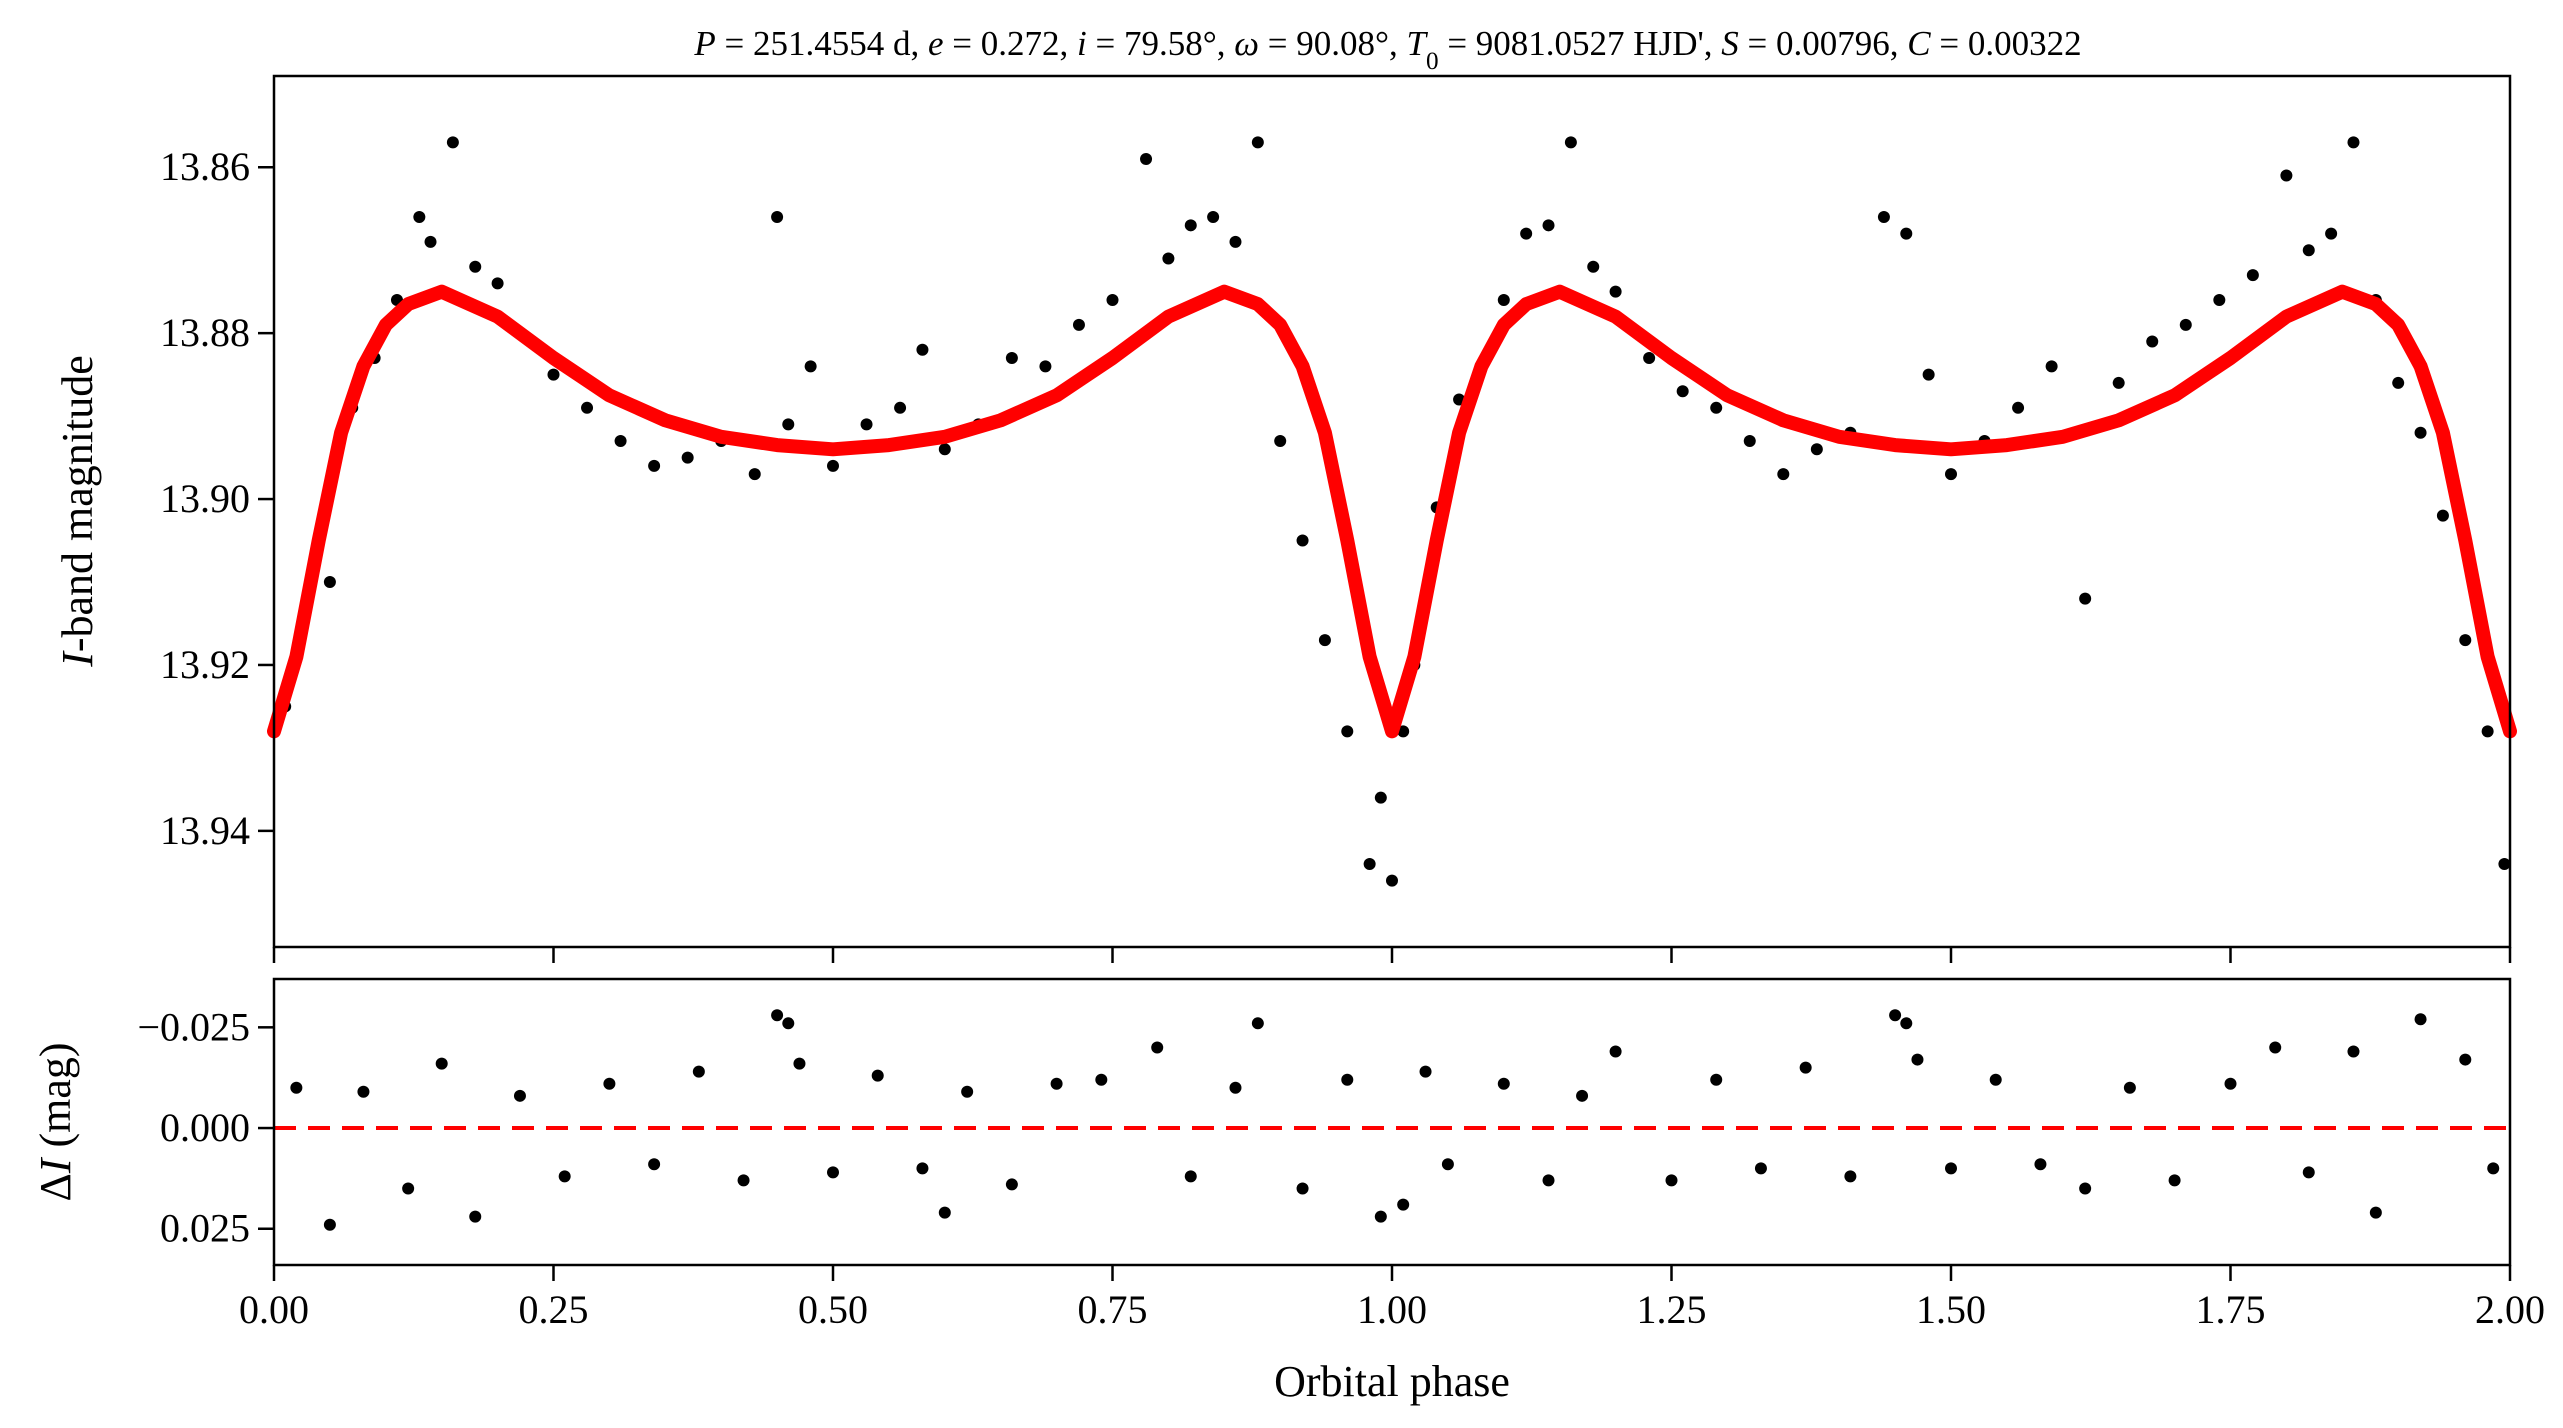 This screenshot has width=2563, height=1428. What do you see at coordinates (1392, 1120) in the screenshot?
I see `residuals-plot-area` at bounding box center [1392, 1120].